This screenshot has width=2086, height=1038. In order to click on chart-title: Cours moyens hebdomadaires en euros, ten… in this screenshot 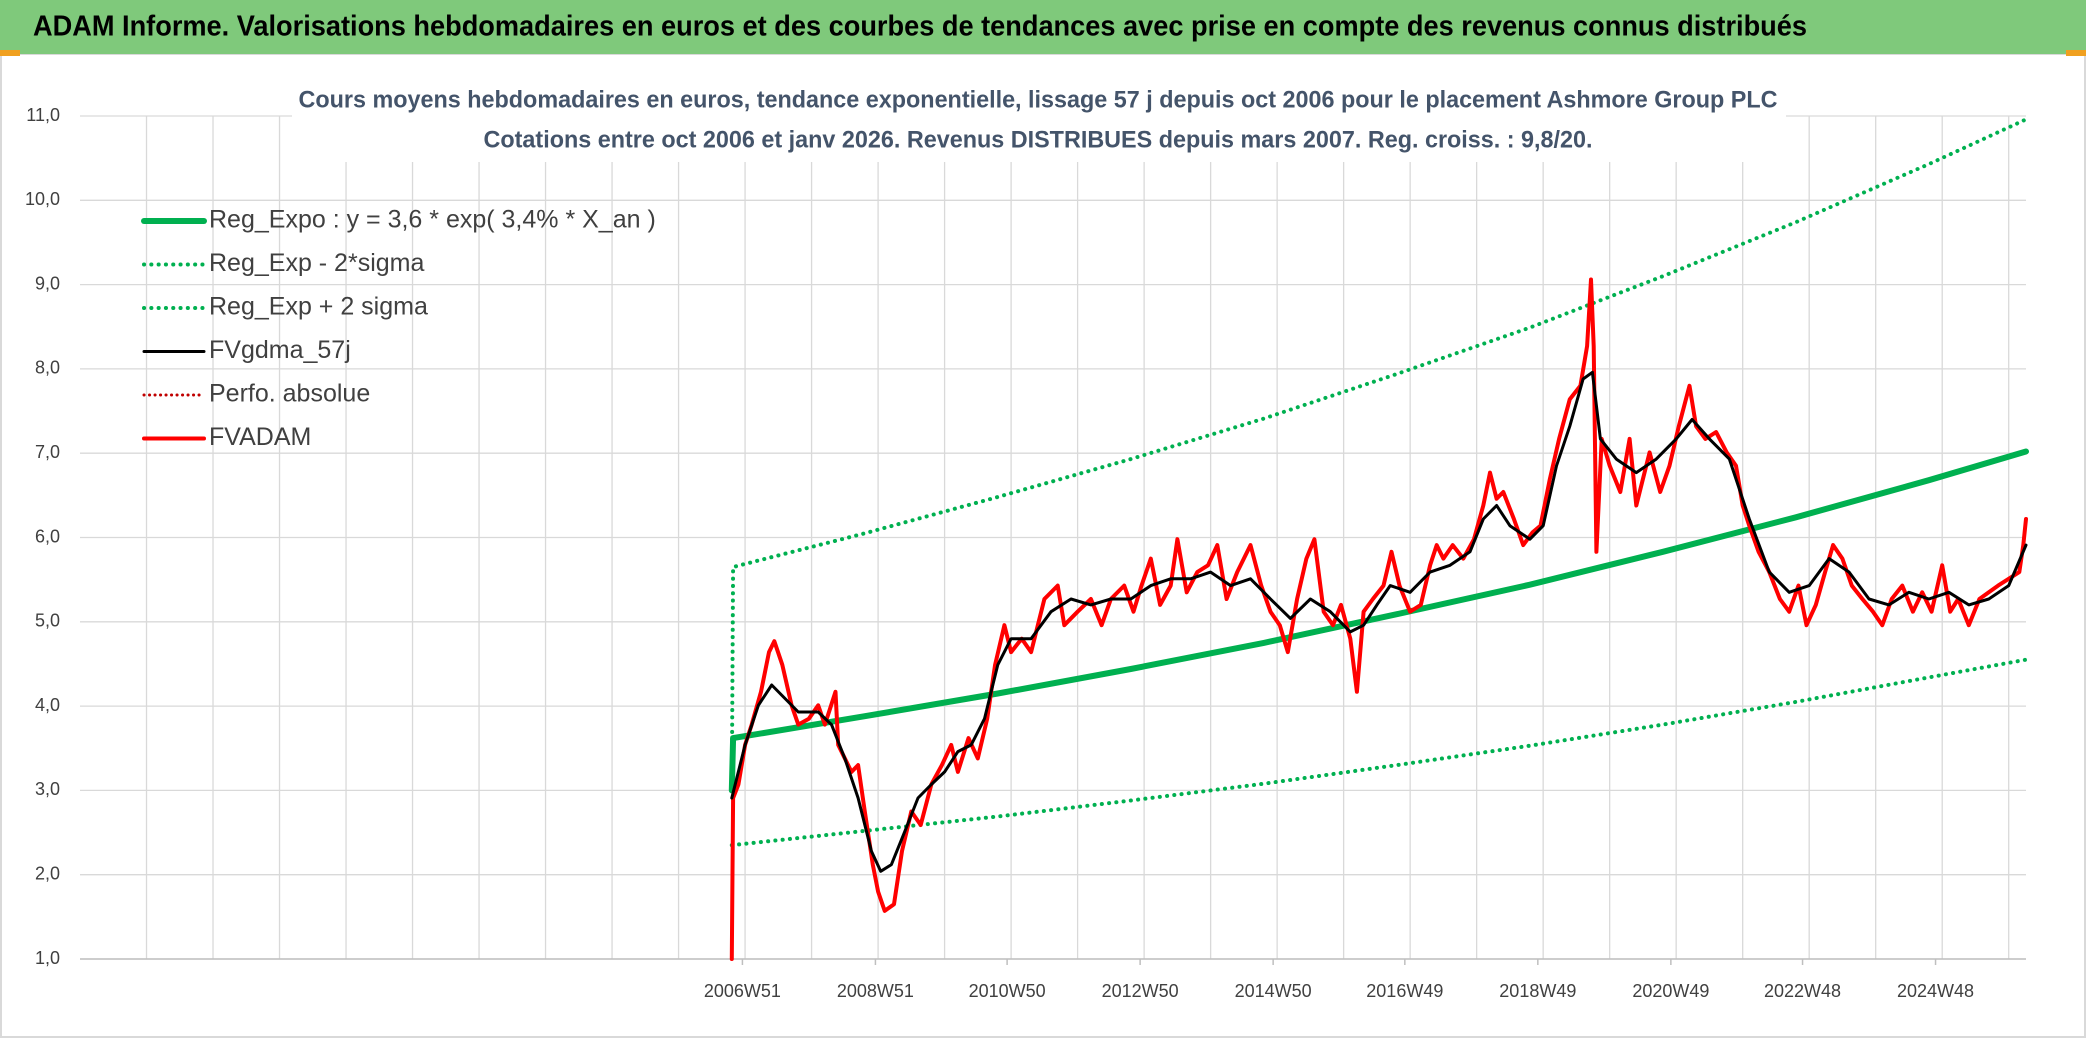, I will do `click(1038, 99)`.